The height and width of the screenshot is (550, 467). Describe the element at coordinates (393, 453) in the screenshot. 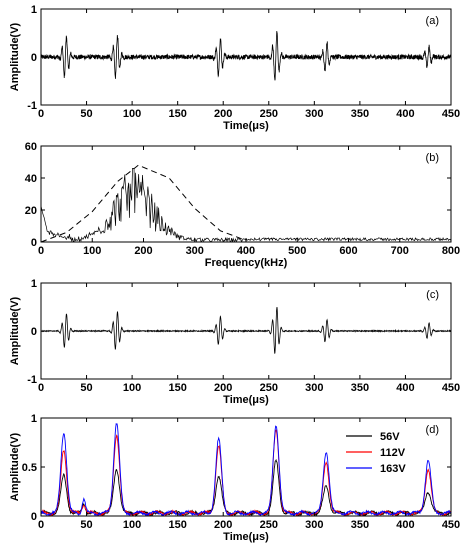

I see `legend-label-112V: 112V` at that location.